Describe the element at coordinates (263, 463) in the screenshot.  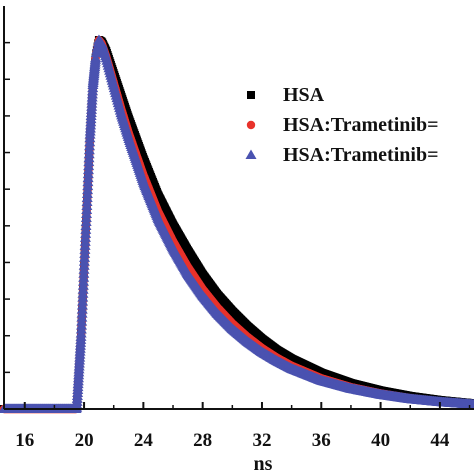
I see `x-axis-title: ns` at that location.